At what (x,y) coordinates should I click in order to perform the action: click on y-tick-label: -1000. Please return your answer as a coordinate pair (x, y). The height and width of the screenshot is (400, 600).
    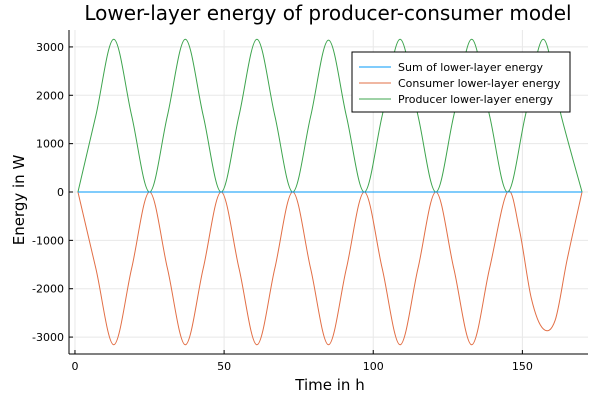
    Looking at the image, I should click on (48, 240).